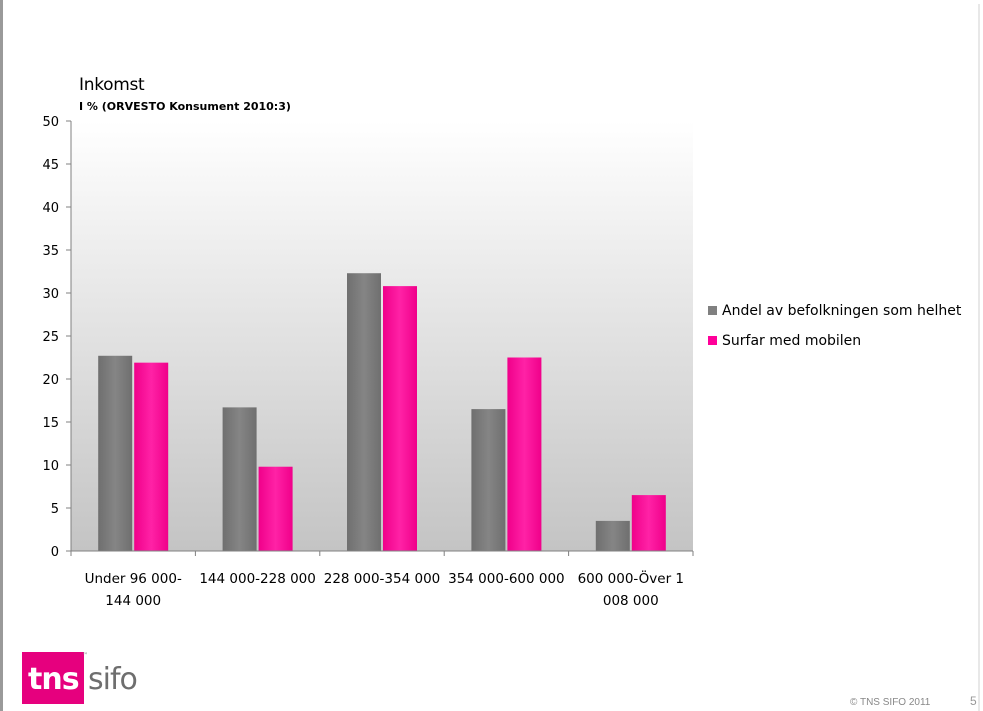 The height and width of the screenshot is (711, 983). What do you see at coordinates (113, 679) in the screenshot?
I see `logo-sifo-text: sifo` at bounding box center [113, 679].